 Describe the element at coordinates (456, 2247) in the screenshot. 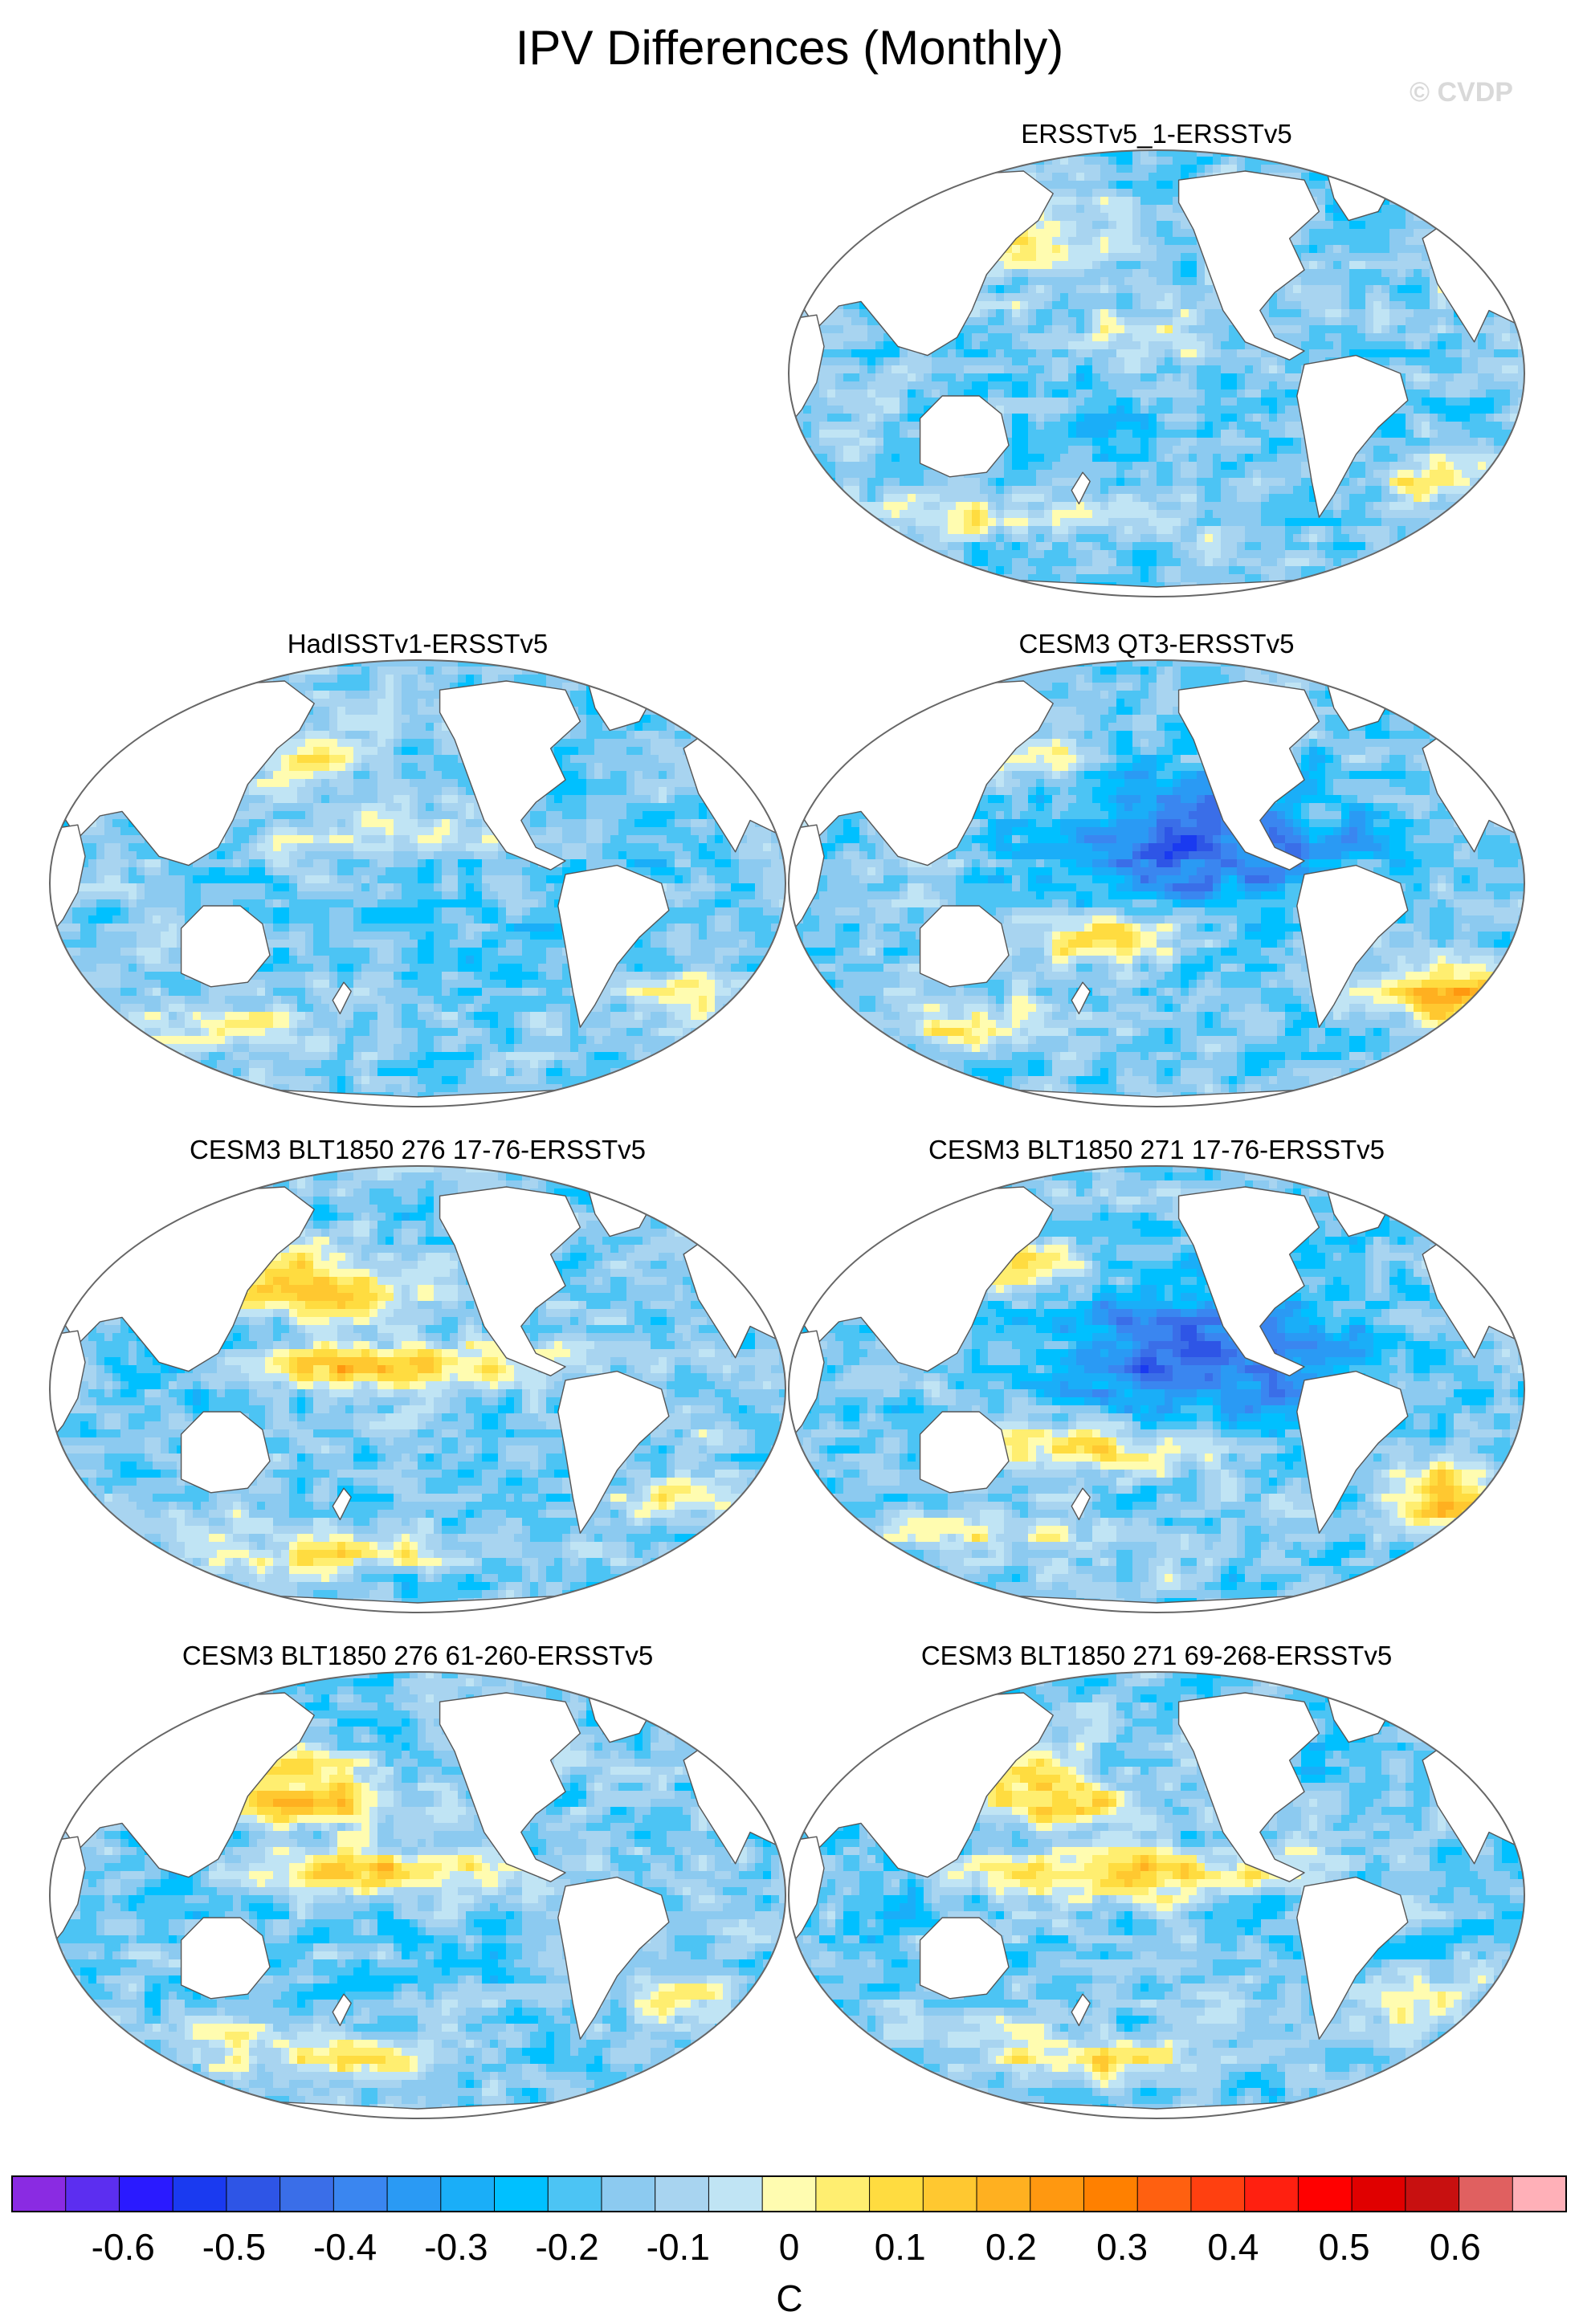

I see `colorbar-tick-label: -0.3` at that location.